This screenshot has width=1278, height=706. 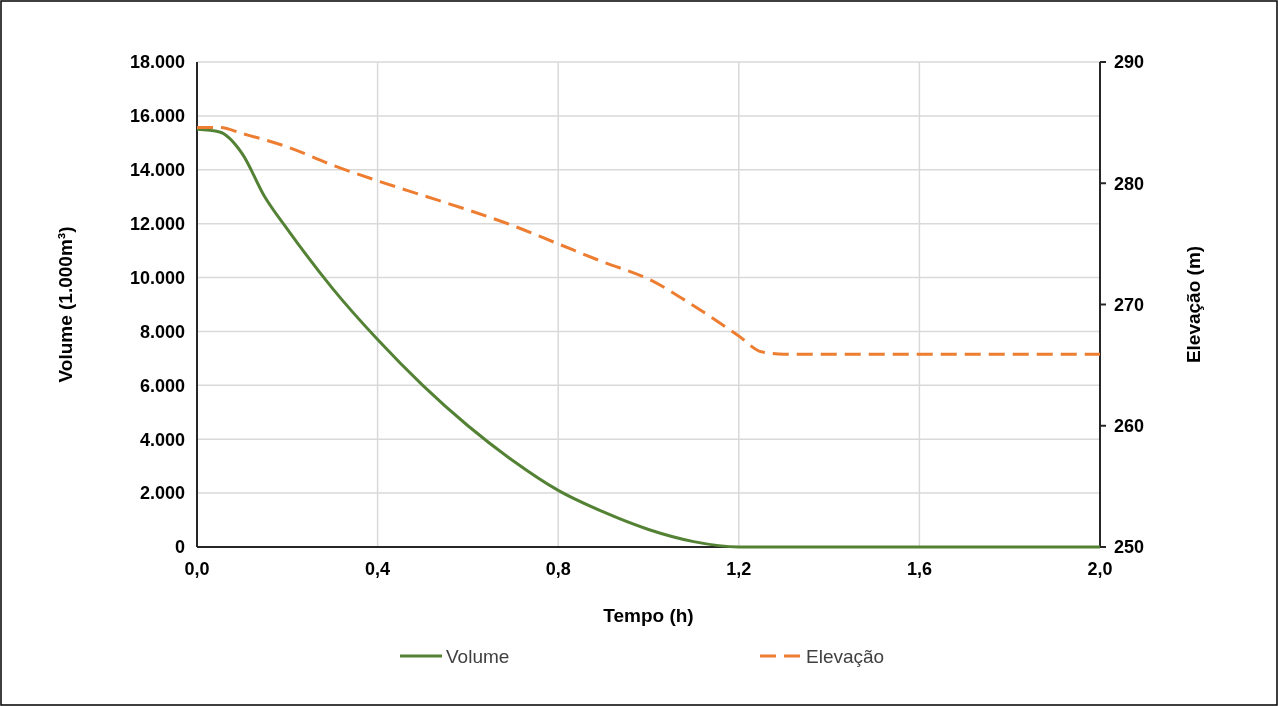 What do you see at coordinates (157, 116) in the screenshot?
I see `y-tick-label: 16.000` at bounding box center [157, 116].